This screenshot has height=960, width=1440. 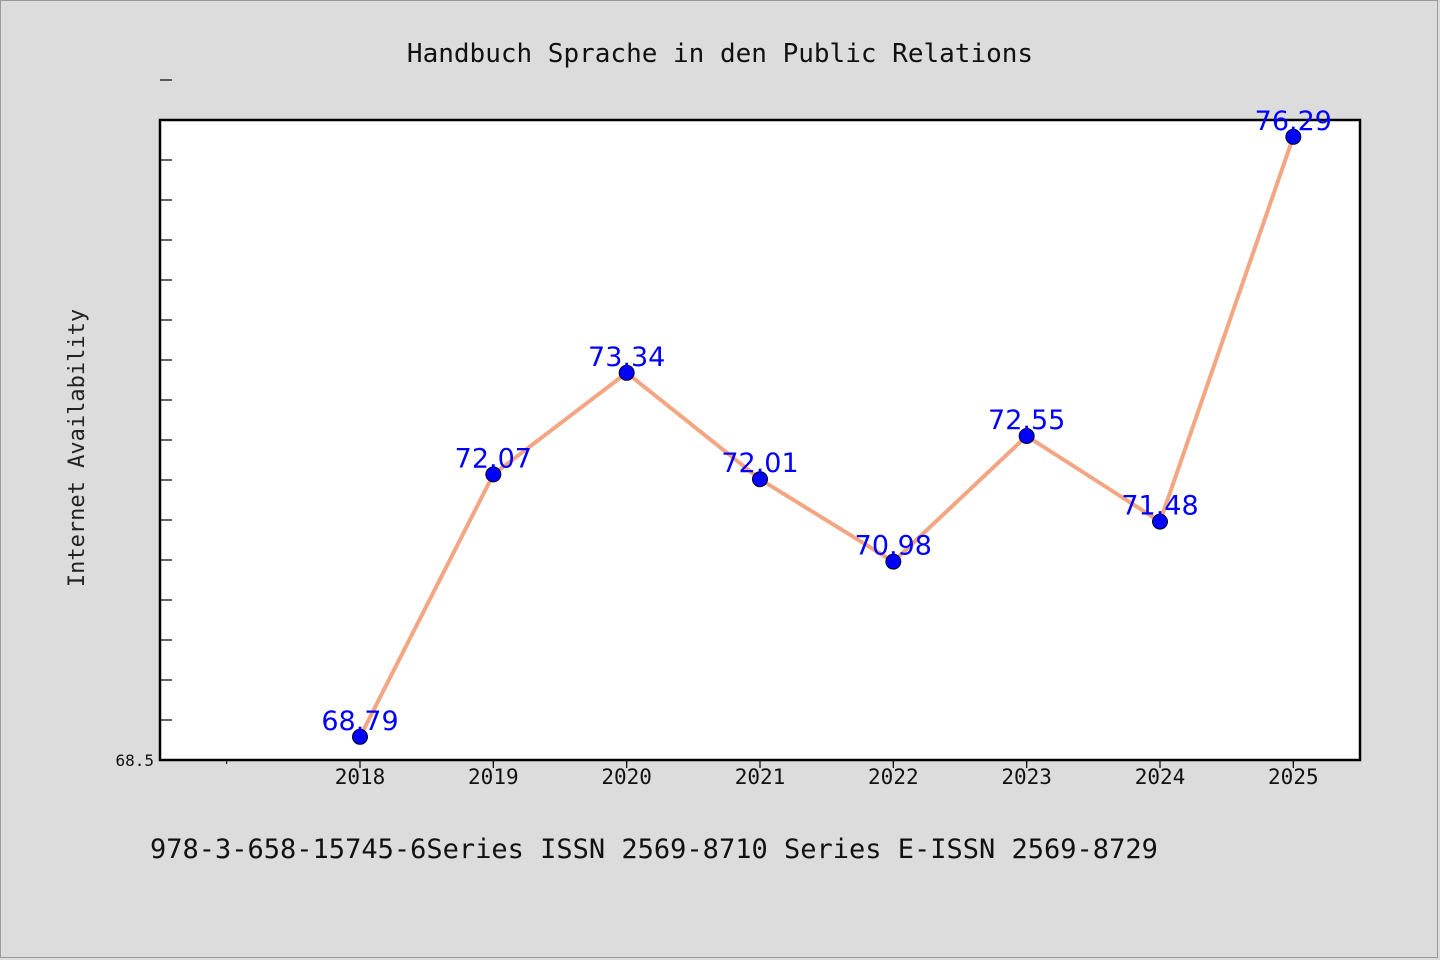 I want to click on data-label: 72.01, so click(x=759, y=463).